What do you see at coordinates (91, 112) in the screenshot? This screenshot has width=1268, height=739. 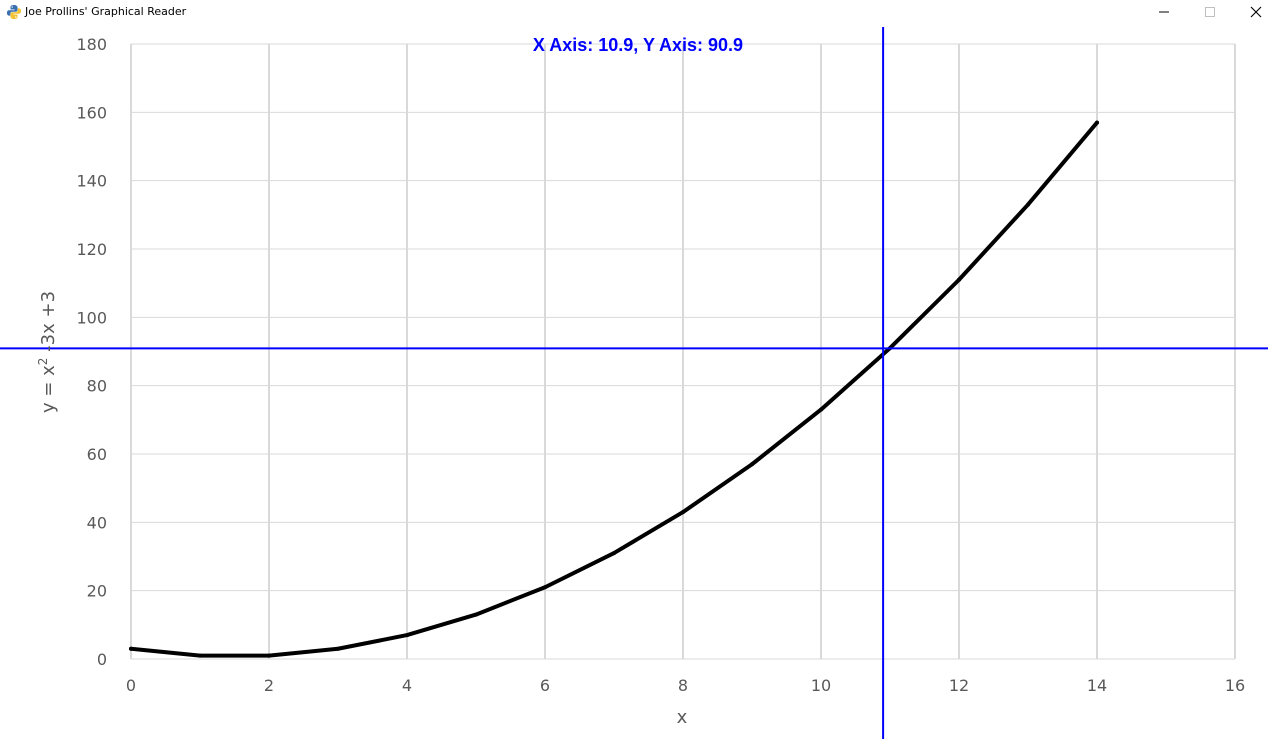 I see `y-tick-label: 160` at bounding box center [91, 112].